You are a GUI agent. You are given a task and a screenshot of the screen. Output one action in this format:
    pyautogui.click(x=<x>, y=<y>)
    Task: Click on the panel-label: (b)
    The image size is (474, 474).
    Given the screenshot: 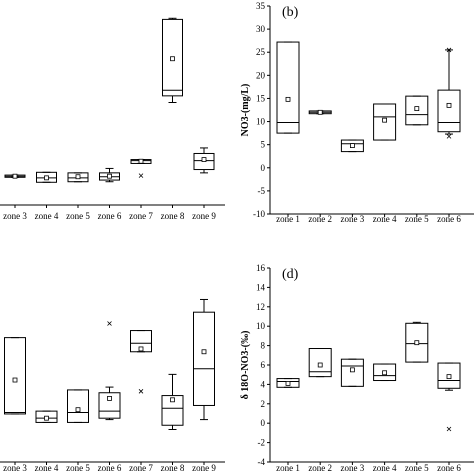 What is the action you would take?
    pyautogui.click(x=290, y=12)
    